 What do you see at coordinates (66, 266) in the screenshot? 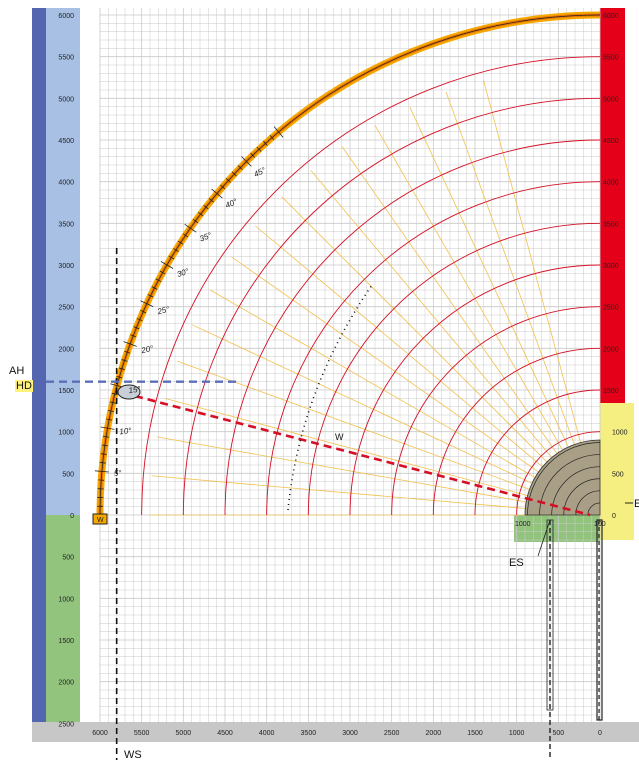
I see `left-tick-label: 3000` at bounding box center [66, 266].